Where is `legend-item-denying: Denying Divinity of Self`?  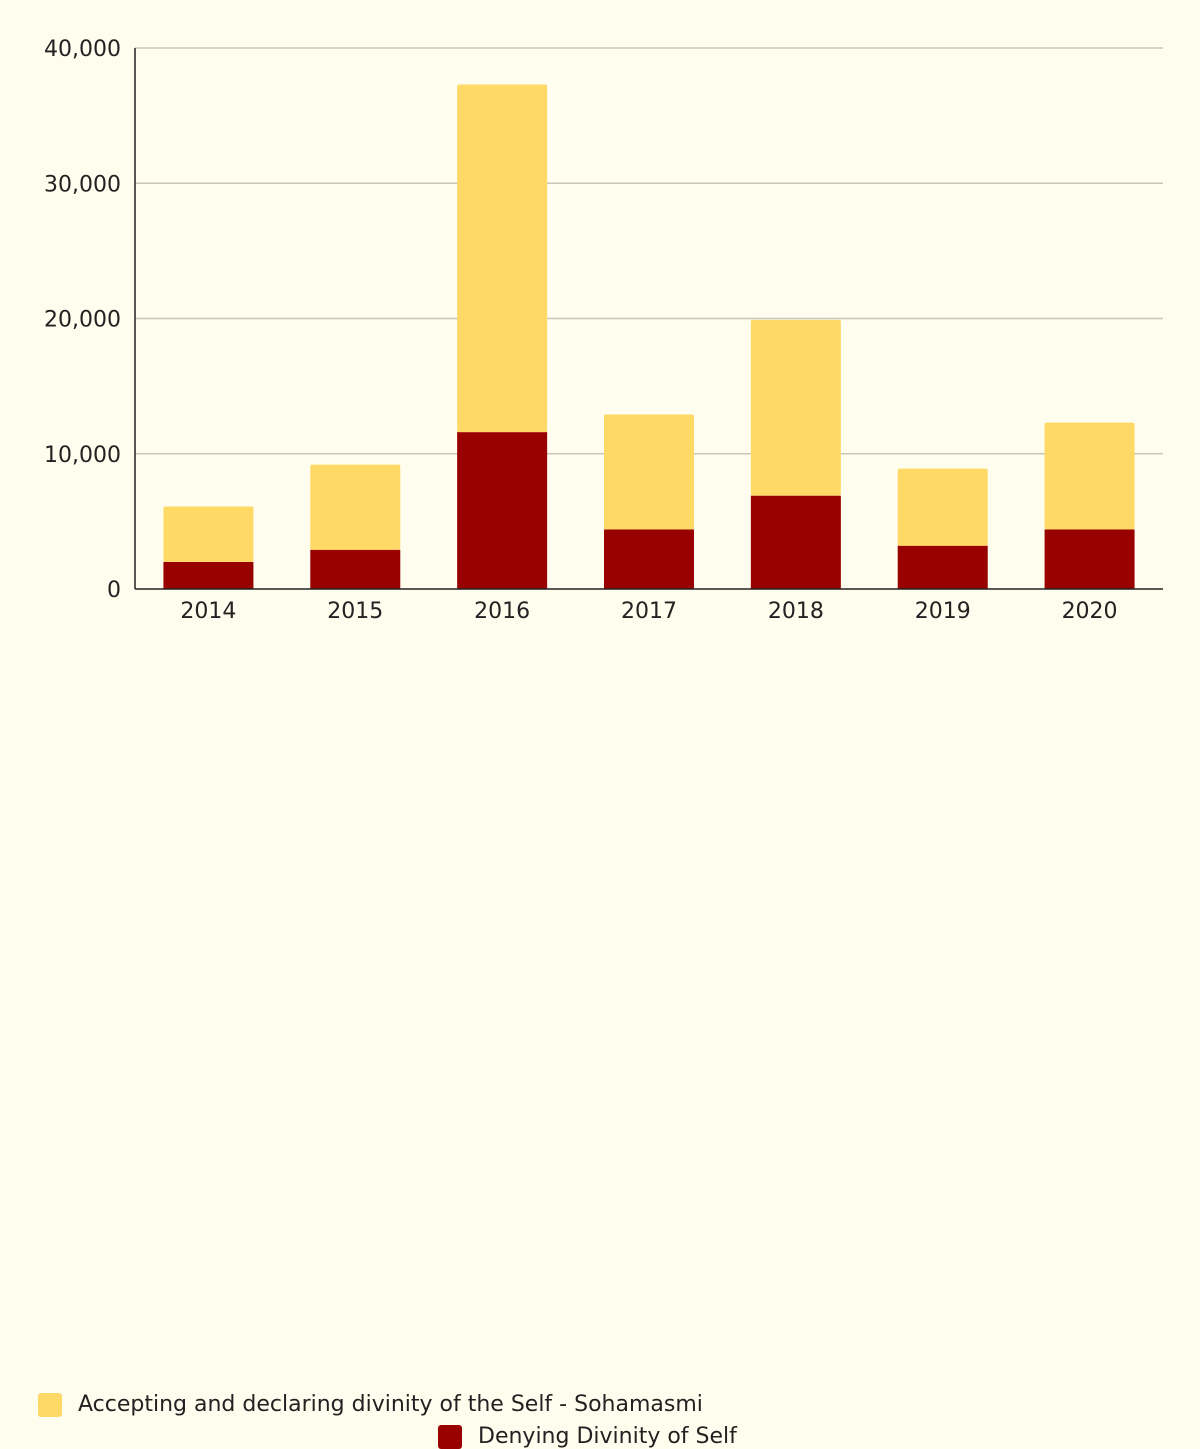 legend-item-denying: Denying Divinity of Self is located at coordinates (587, 1436).